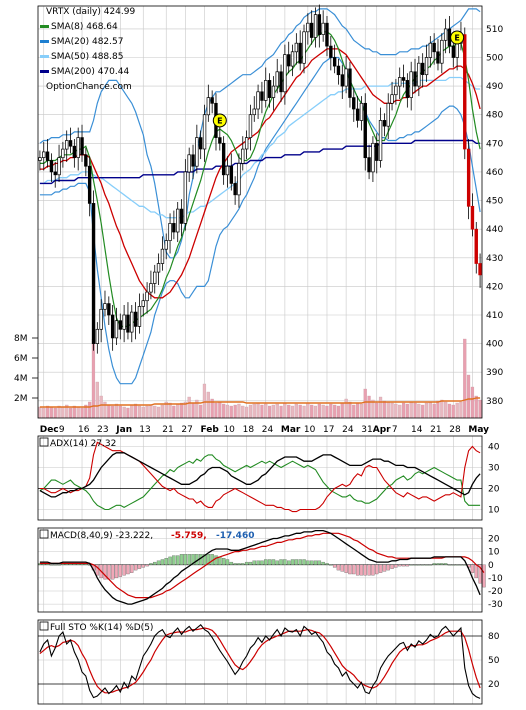 The height and width of the screenshot is (710, 526). What do you see at coordinates (44, 442) in the screenshot?
I see `adx-legend-box` at bounding box center [44, 442].